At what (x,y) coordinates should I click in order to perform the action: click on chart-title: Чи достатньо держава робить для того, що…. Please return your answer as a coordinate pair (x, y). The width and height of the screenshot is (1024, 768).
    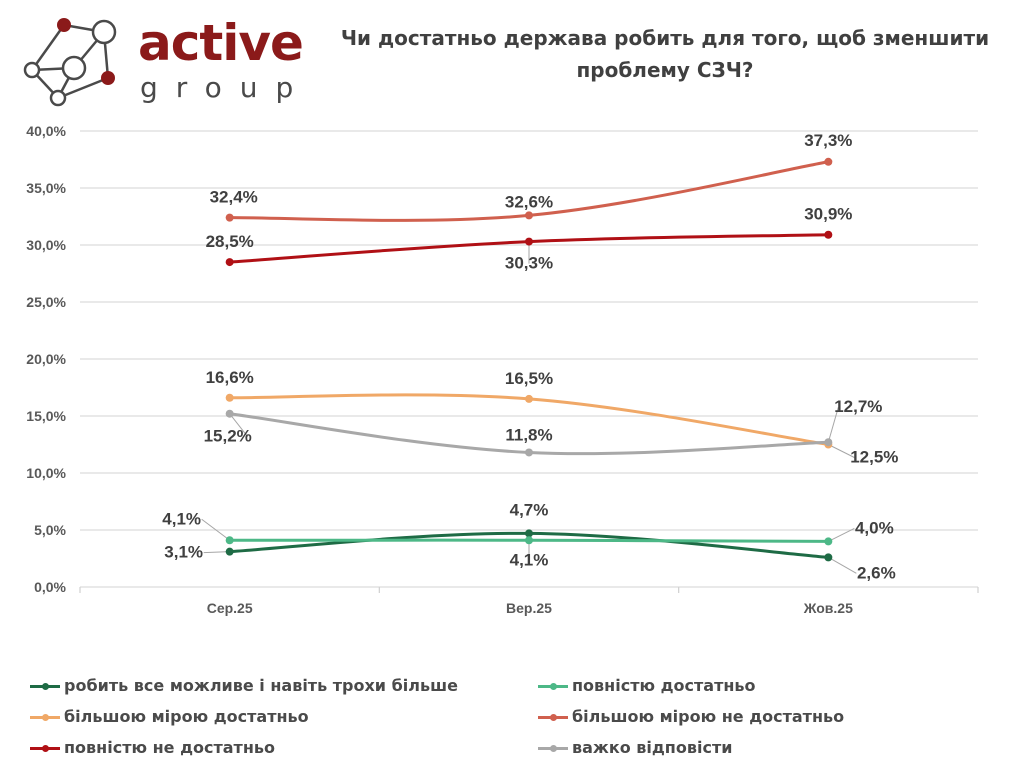
    Looking at the image, I should click on (665, 54).